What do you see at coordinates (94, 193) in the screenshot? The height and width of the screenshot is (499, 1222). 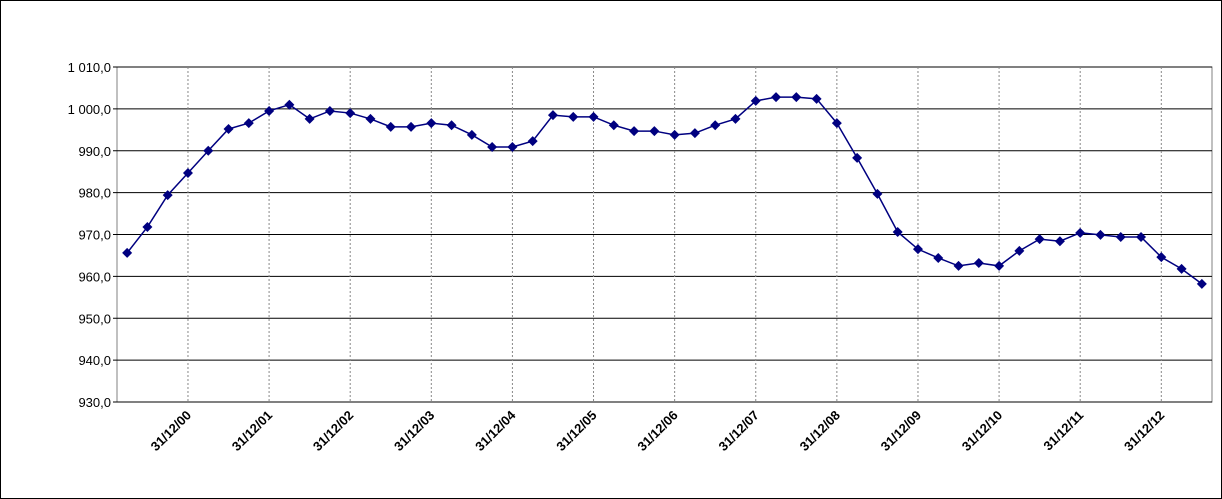 I see `y-tick-label: 980,0` at bounding box center [94, 193].